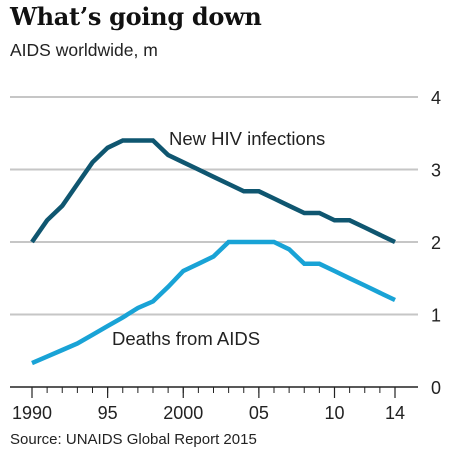 This screenshot has height=469, width=467. Describe the element at coordinates (186, 338) in the screenshot. I see `series-label-deaths-from-aids: Deaths from AIDS` at that location.